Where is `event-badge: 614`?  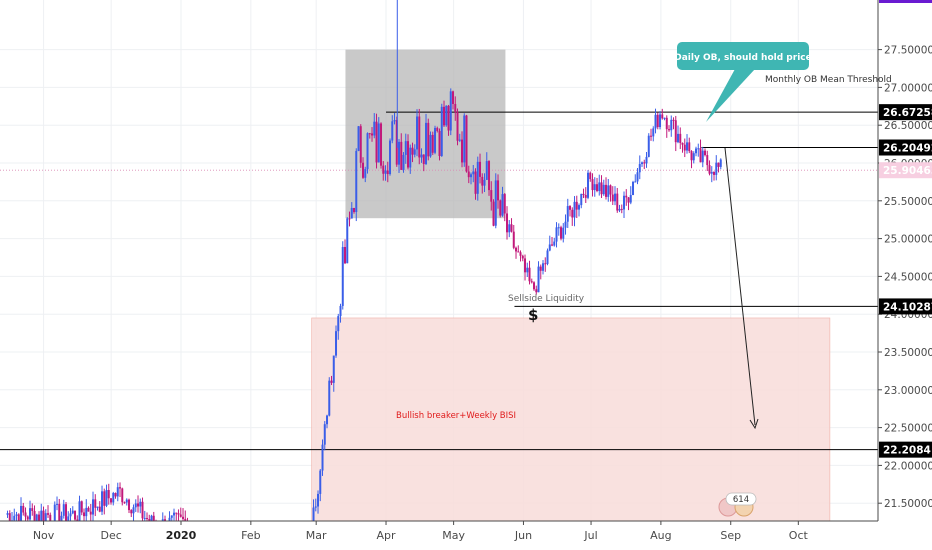 event-badge: 614 is located at coordinates (737, 504).